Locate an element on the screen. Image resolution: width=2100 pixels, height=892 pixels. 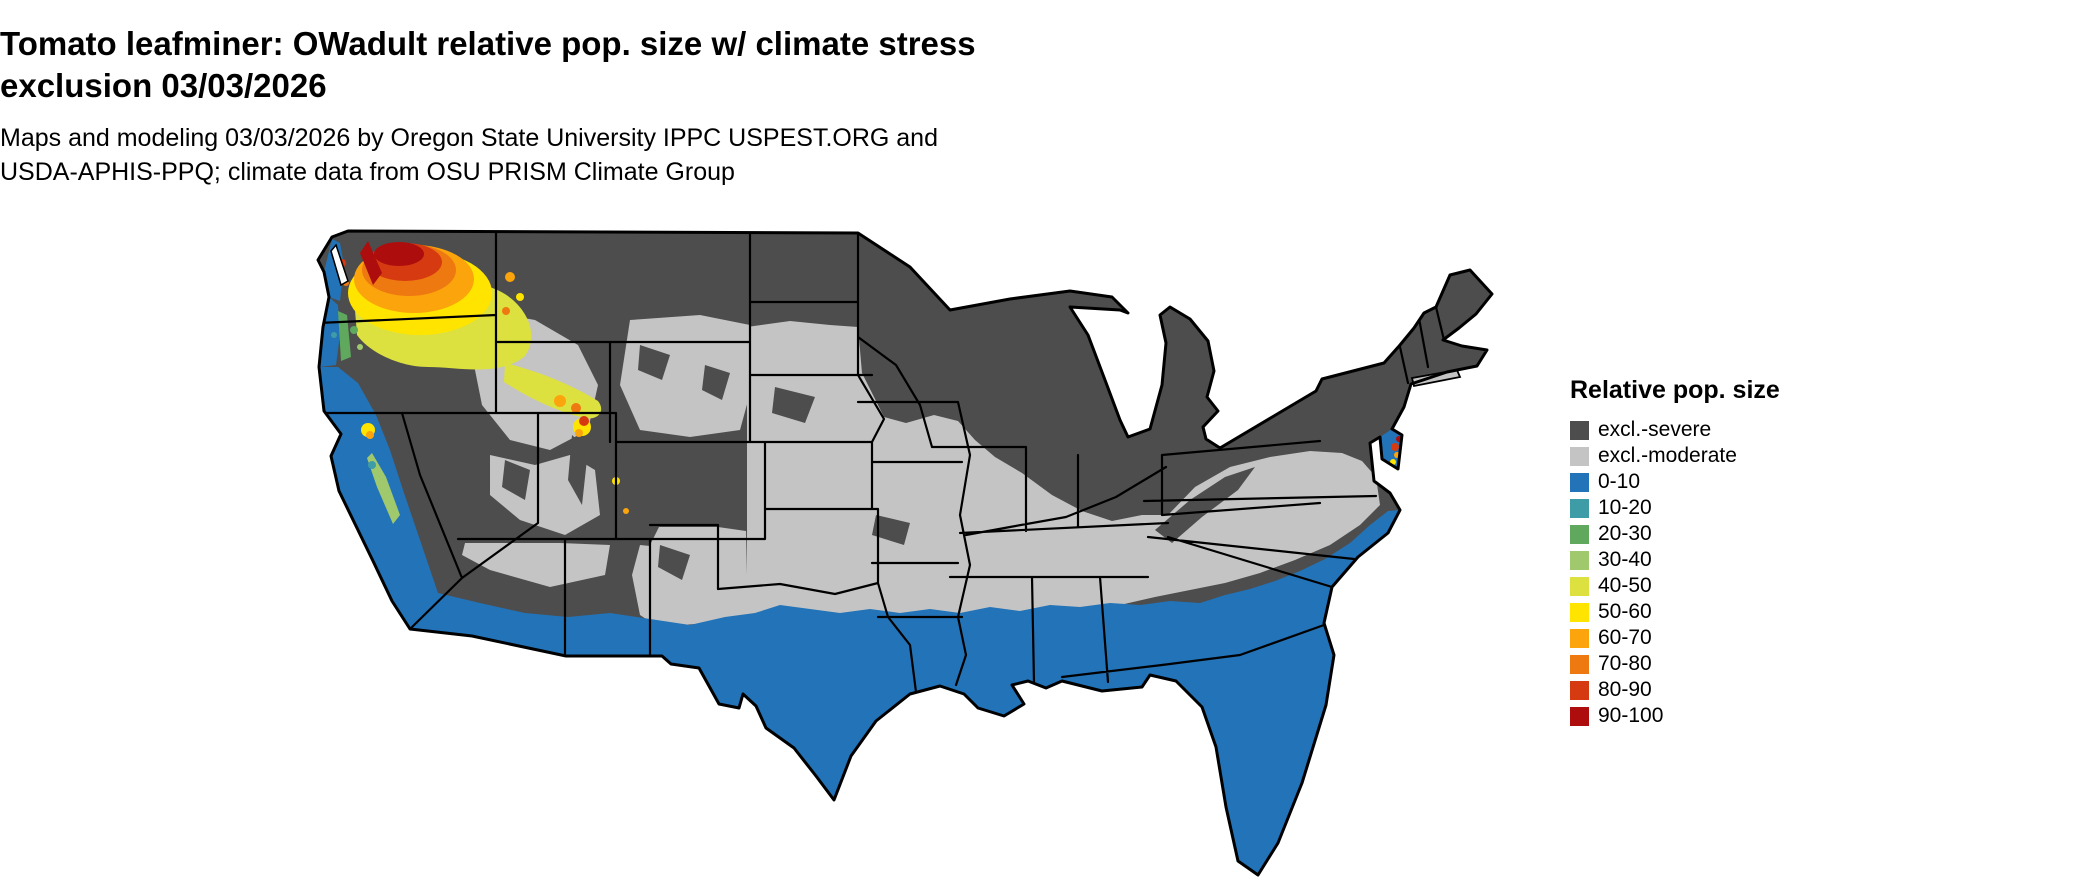
legend-item: 50-60 is located at coordinates (1675, 612).